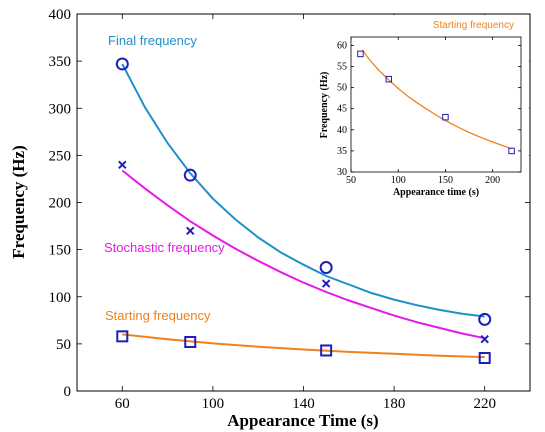  I want to click on main-y-tick-label: 100, so click(60, 298).